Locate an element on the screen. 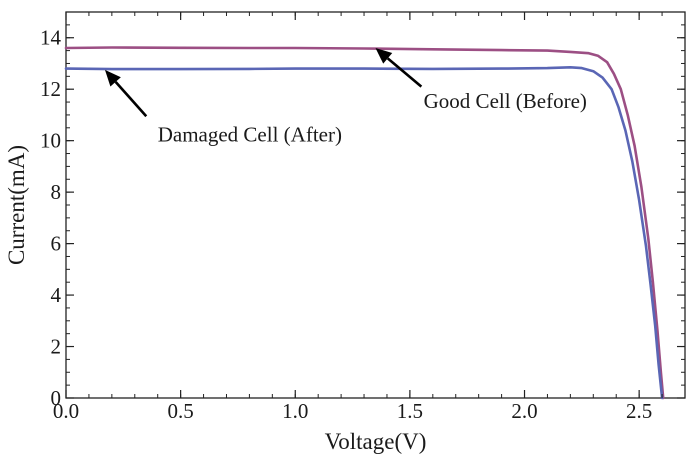 The height and width of the screenshot is (462, 694). x-tick-label: 0.5 is located at coordinates (181, 411).